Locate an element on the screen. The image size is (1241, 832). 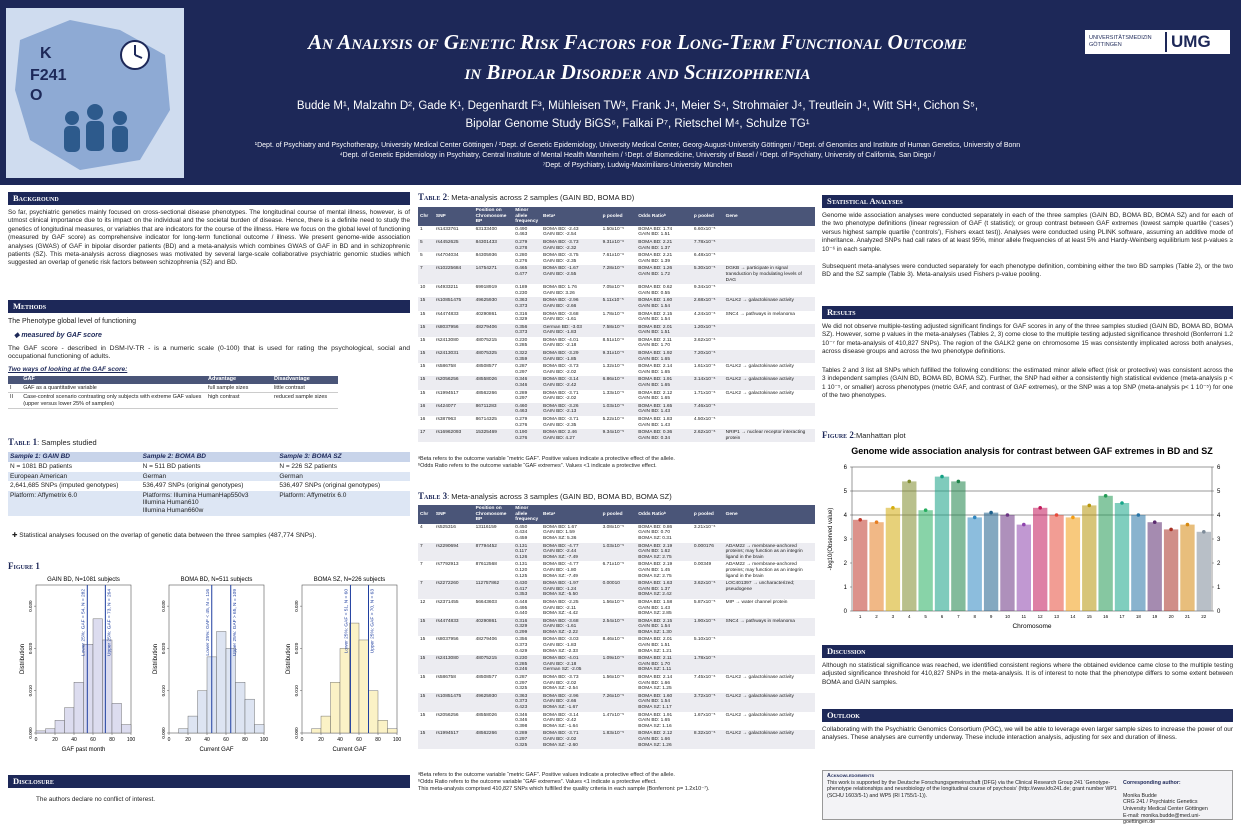
cell: rs4452625 is located at coordinates (453, 245).